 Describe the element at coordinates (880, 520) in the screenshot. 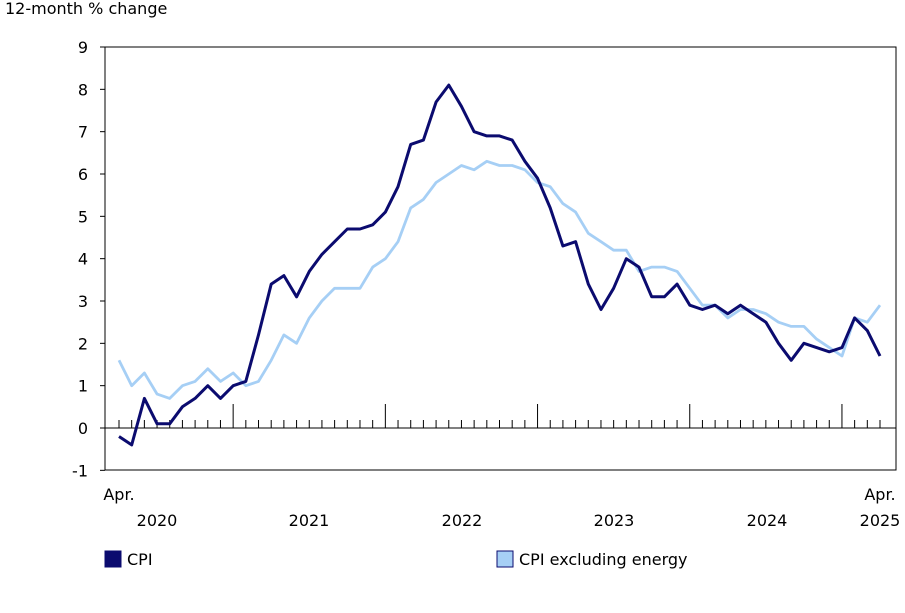

I see `year-label: 2025` at that location.